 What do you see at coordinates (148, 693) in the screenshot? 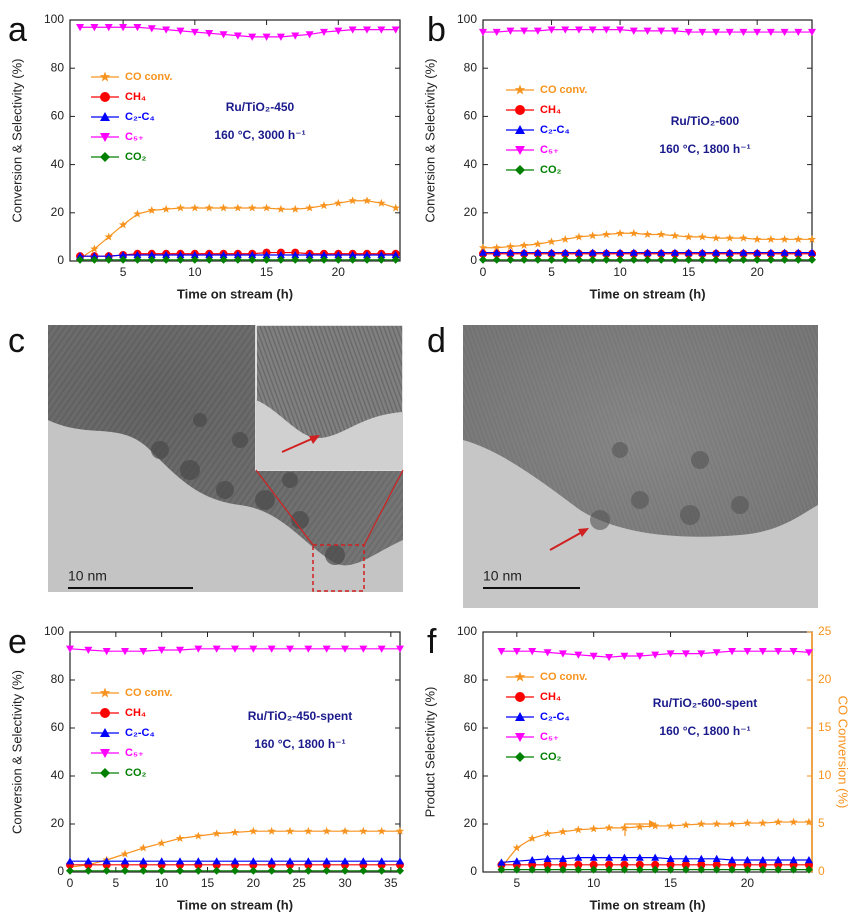
I see `legend-label: CO conv.` at bounding box center [148, 693].